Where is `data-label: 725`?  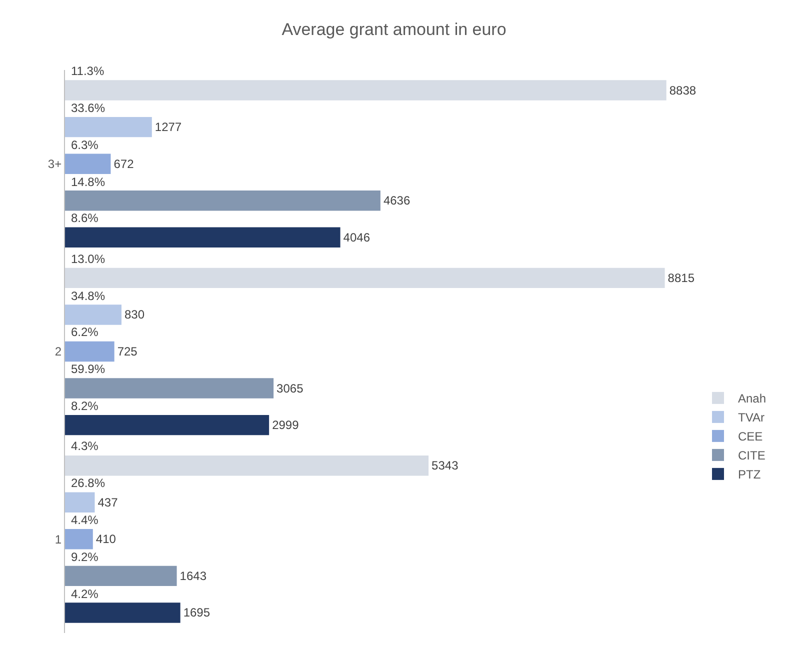
data-label: 725 is located at coordinates (127, 351).